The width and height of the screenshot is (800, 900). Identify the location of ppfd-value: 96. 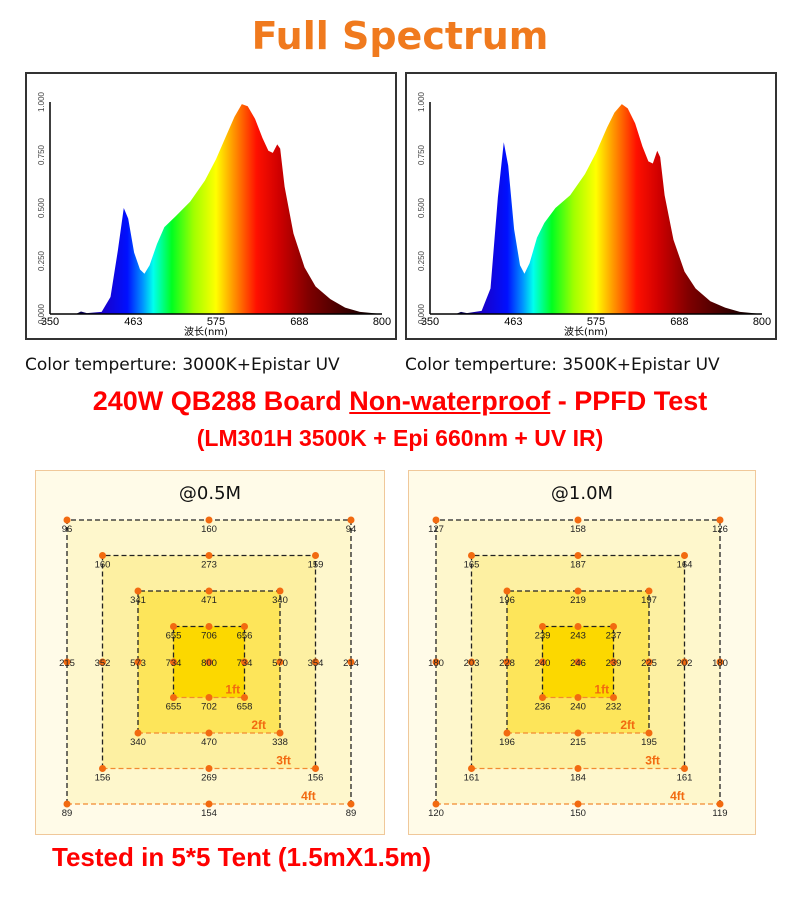
(67, 529).